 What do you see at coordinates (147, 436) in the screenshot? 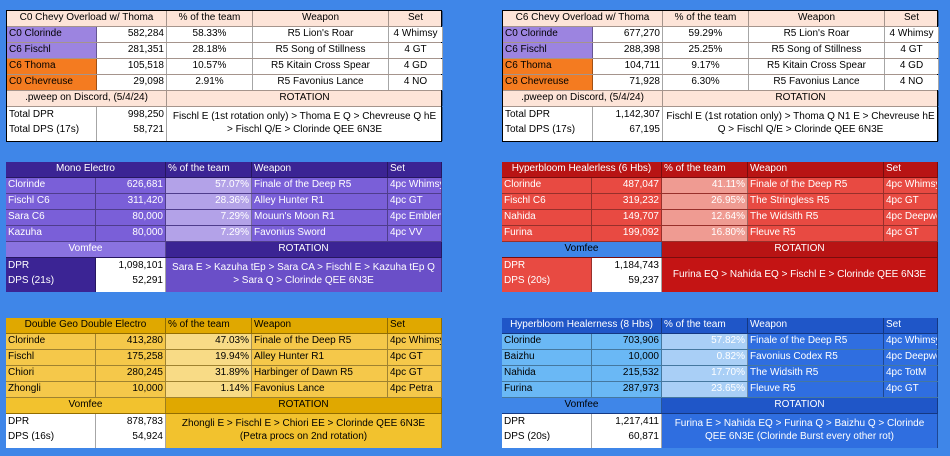
I see `dps-value: 54,924` at bounding box center [147, 436].